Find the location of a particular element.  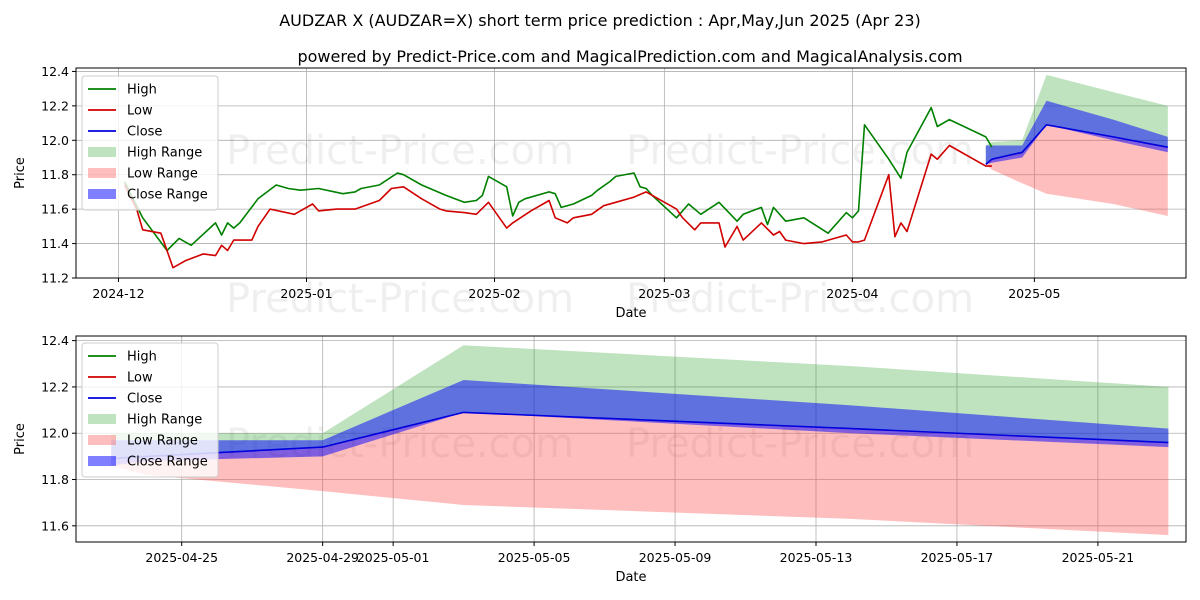

range-band-close-range is located at coordinates (1076, 132).